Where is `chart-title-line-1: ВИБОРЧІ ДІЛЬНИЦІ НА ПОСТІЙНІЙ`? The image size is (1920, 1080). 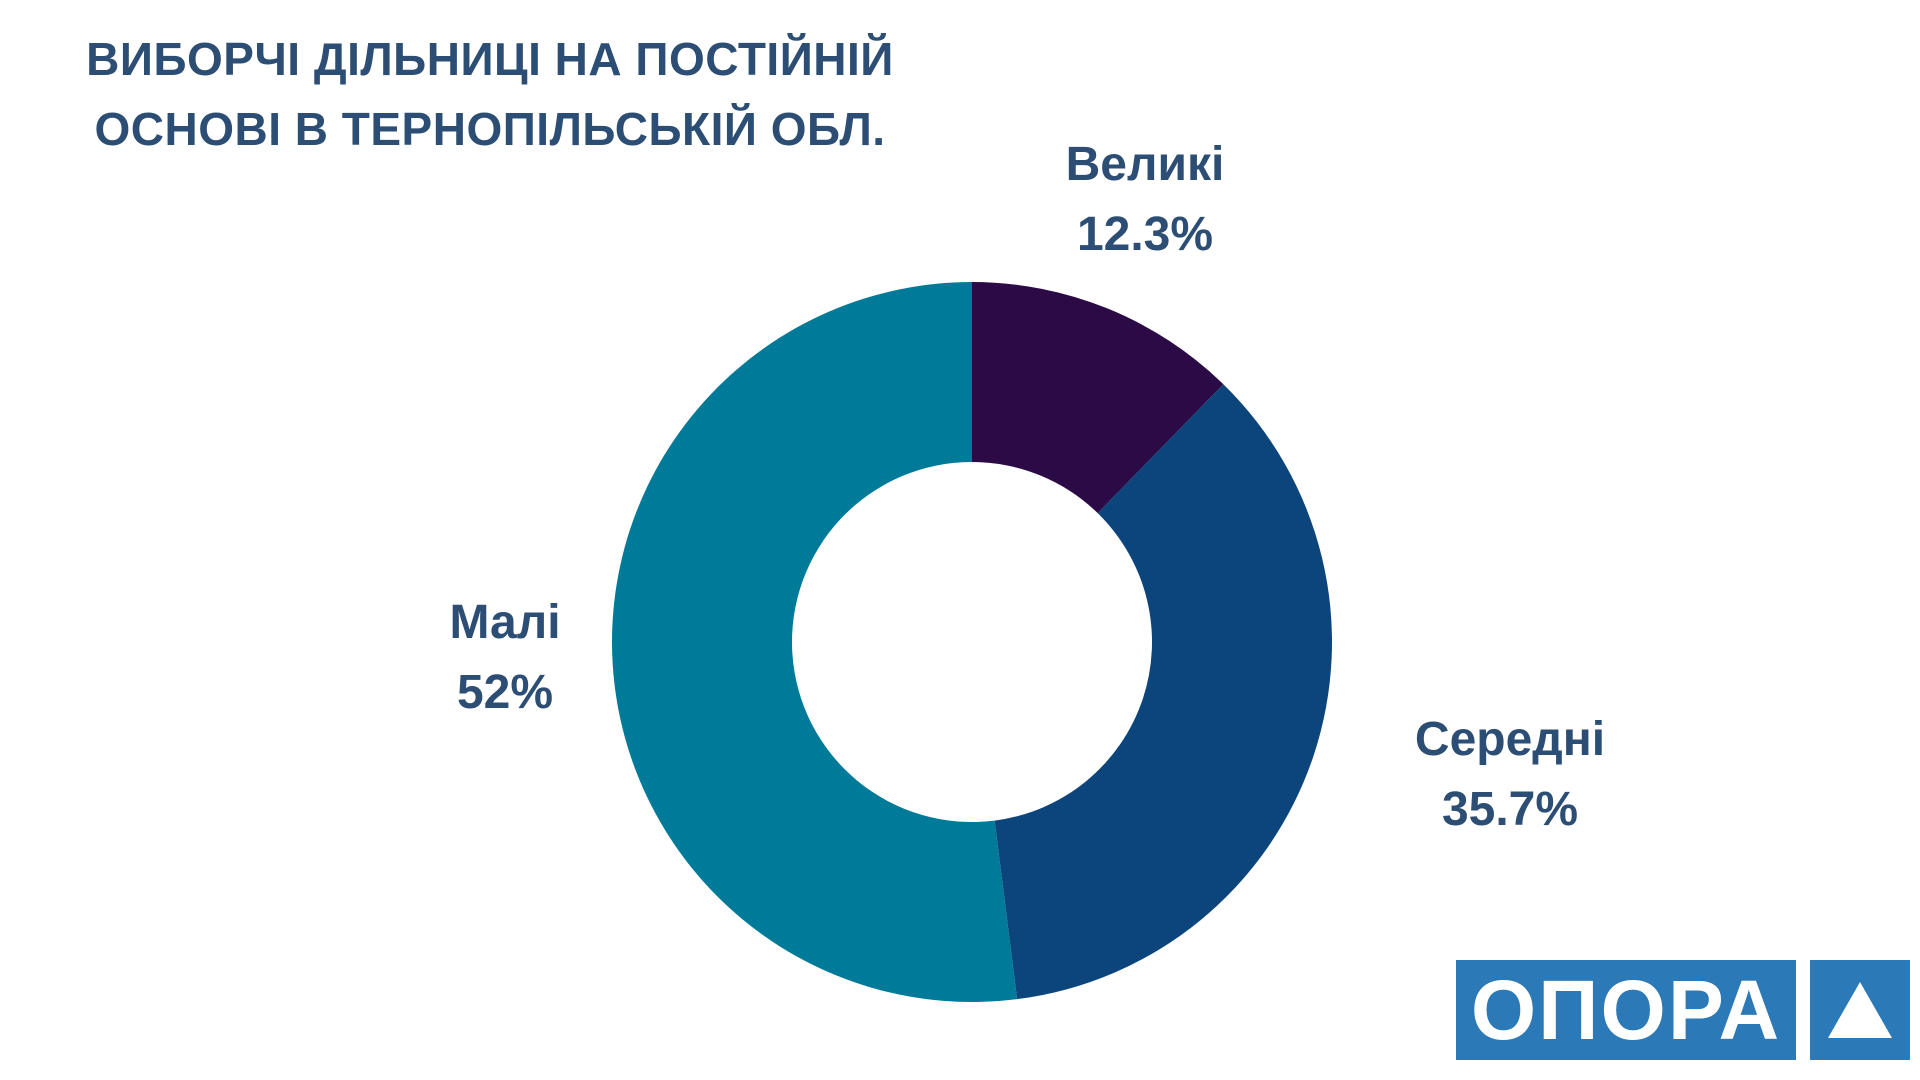
chart-title-line-1: ВИБОРЧІ ДІЛЬНИЦІ НА ПОСТІЙНІЙ is located at coordinates (490, 59).